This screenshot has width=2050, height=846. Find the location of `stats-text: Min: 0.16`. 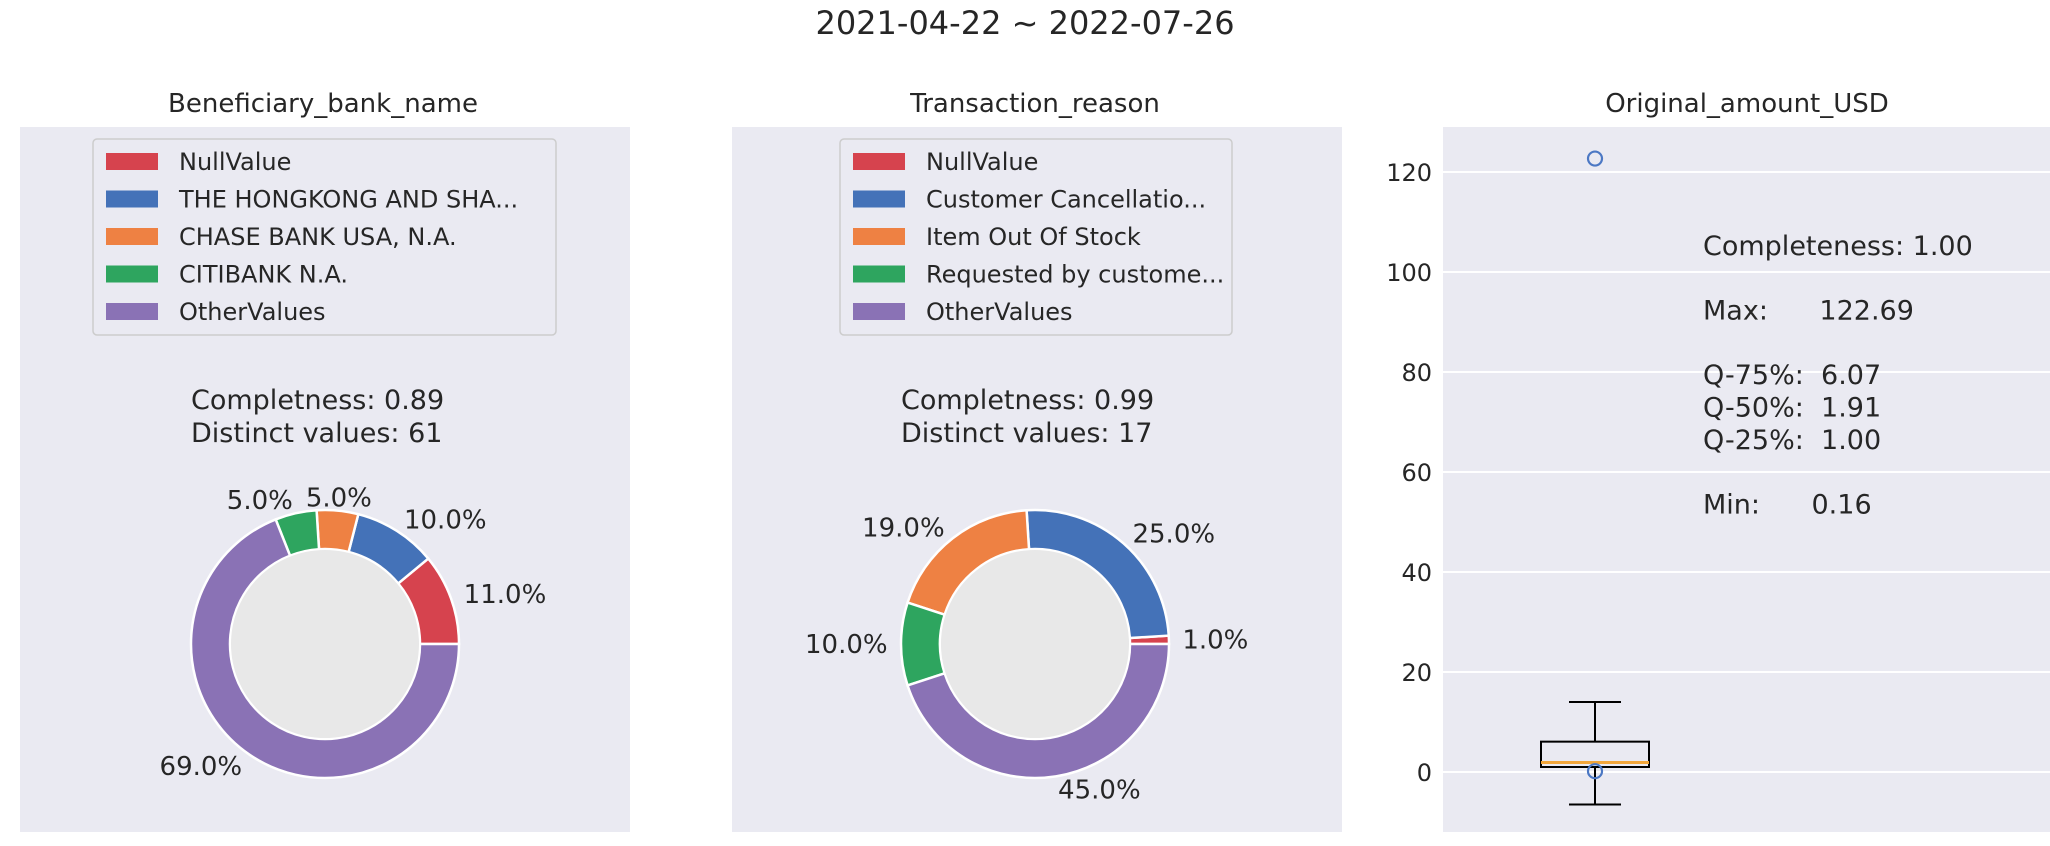

stats-text: Min: 0.16 is located at coordinates (1787, 505).